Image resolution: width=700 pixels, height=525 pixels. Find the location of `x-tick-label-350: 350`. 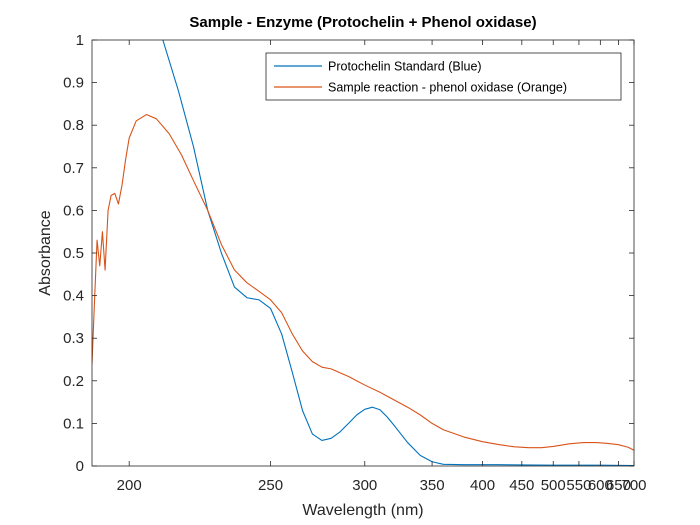

x-tick-label-350: 350 is located at coordinates (432, 485).